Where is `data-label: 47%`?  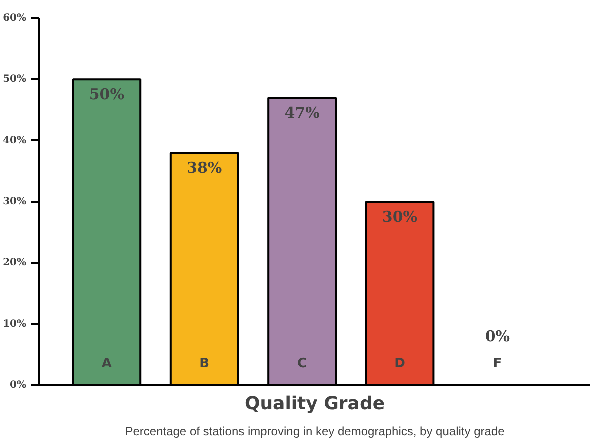
data-label: 47% is located at coordinates (302, 113).